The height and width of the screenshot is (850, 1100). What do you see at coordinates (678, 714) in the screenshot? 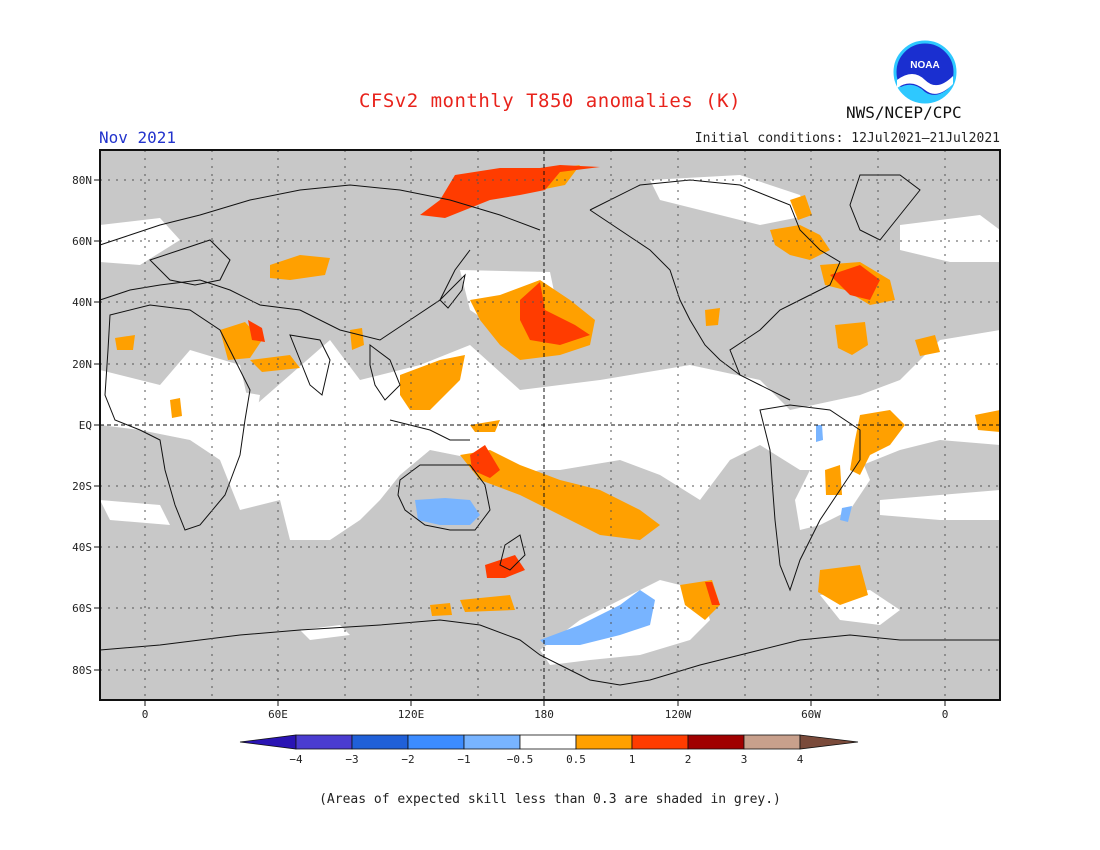
I see `lon-label: 120W` at bounding box center [678, 714].